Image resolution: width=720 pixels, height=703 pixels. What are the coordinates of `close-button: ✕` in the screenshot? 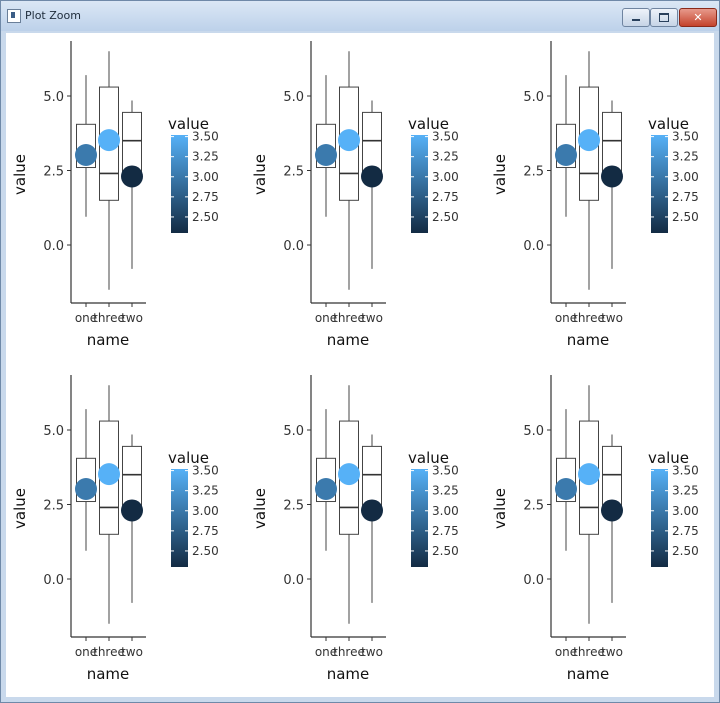 It's located at (698, 17).